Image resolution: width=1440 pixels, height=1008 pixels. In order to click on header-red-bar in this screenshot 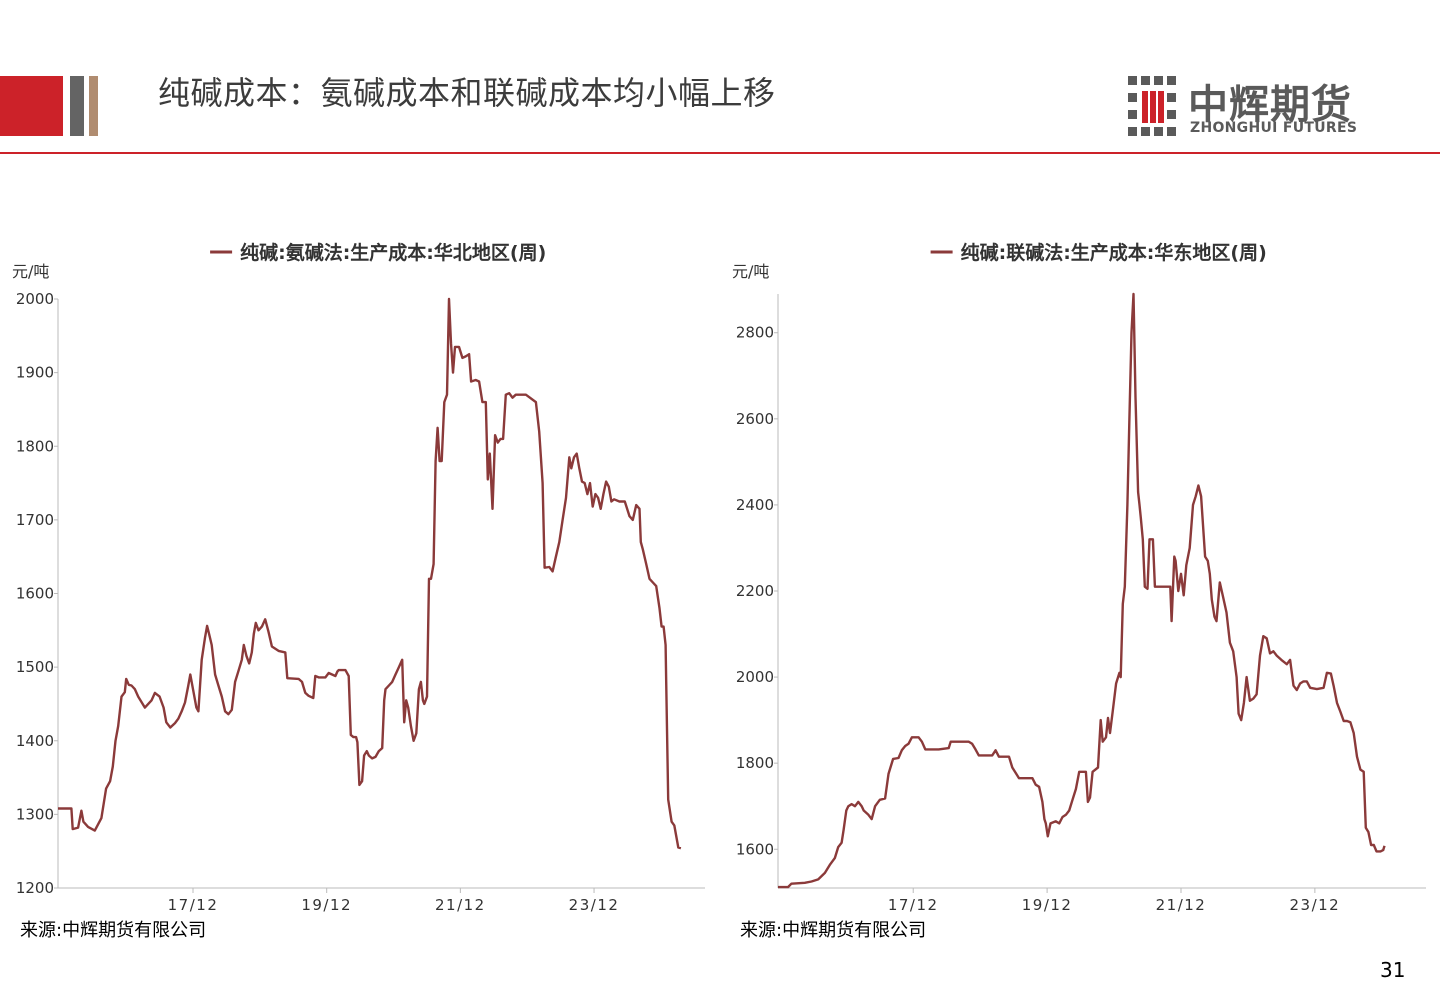, I will do `click(31, 106)`.